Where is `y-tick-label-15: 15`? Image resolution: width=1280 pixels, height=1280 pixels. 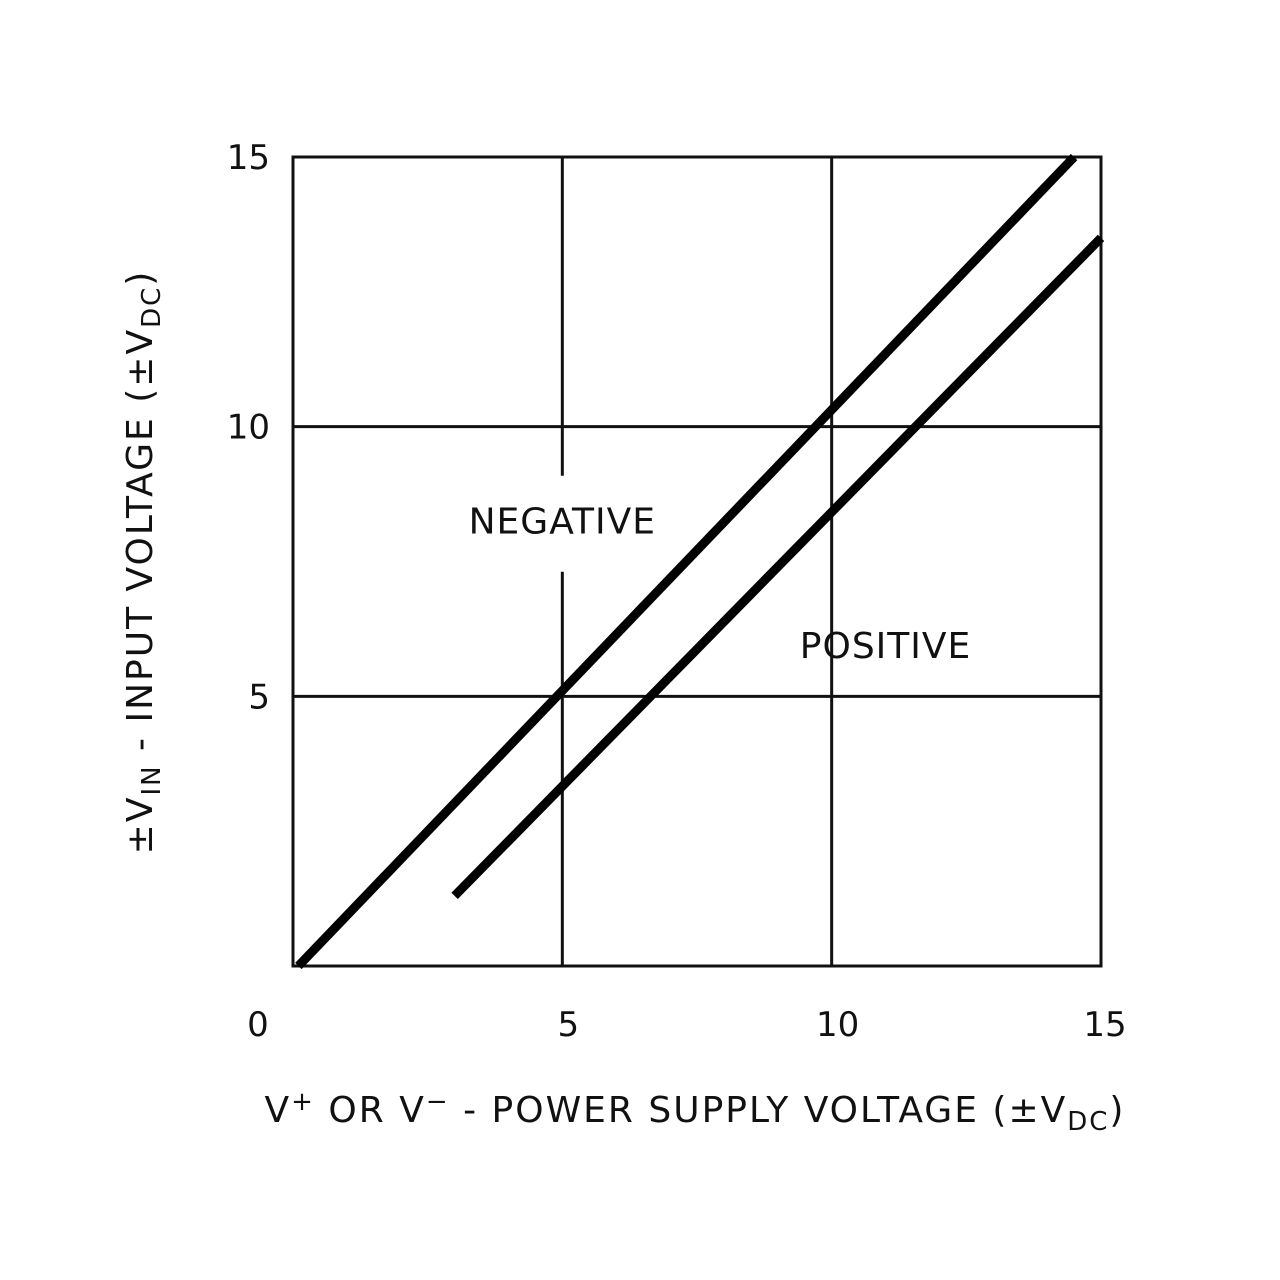
y-tick-label-15: 15 is located at coordinates (248, 158).